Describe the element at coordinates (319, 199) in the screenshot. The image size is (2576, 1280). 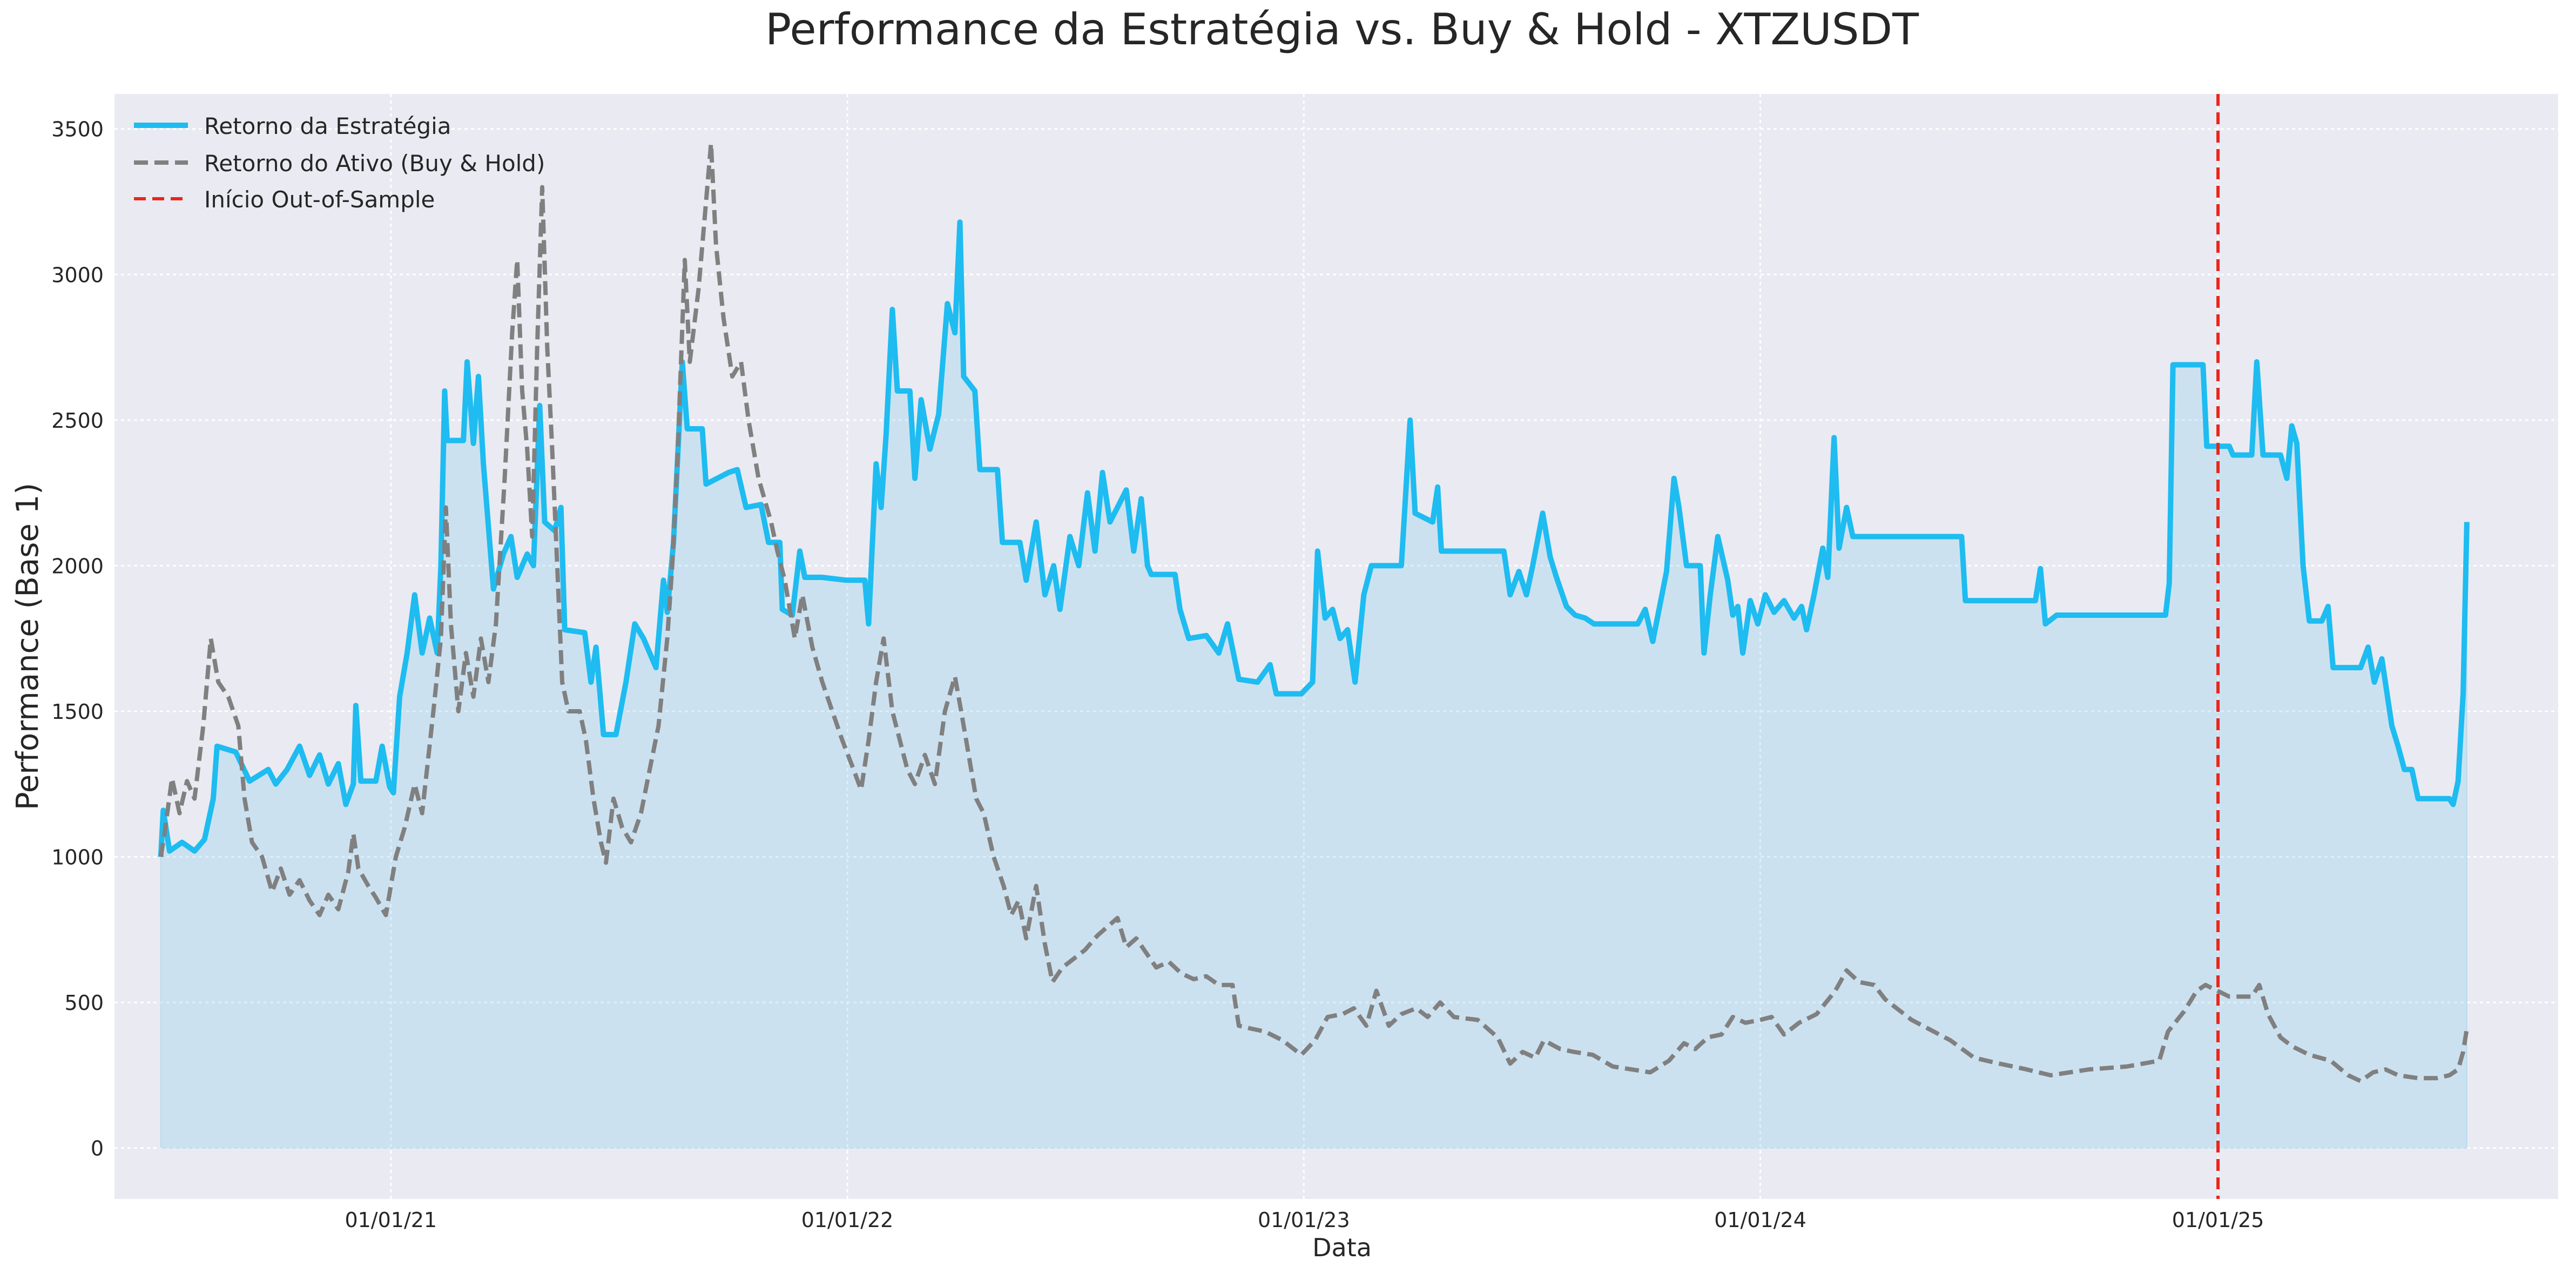
I see `legend-label-out-of-sample: Início Out-of-Sample` at that location.